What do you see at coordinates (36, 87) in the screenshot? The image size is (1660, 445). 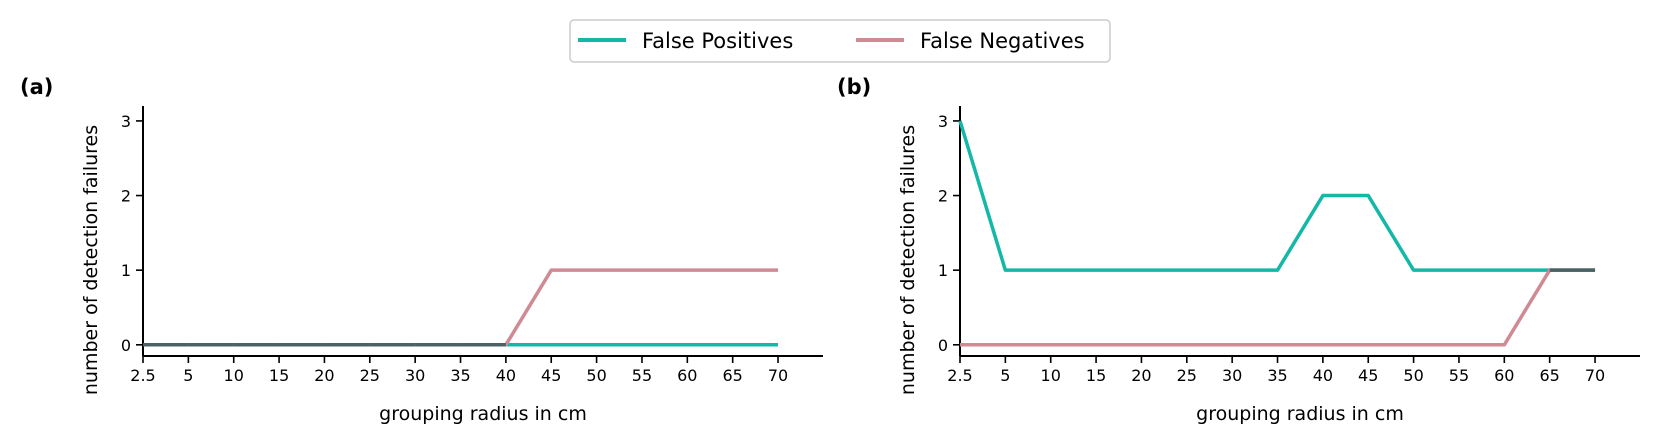 I see `panel-label: (a)` at bounding box center [36, 87].